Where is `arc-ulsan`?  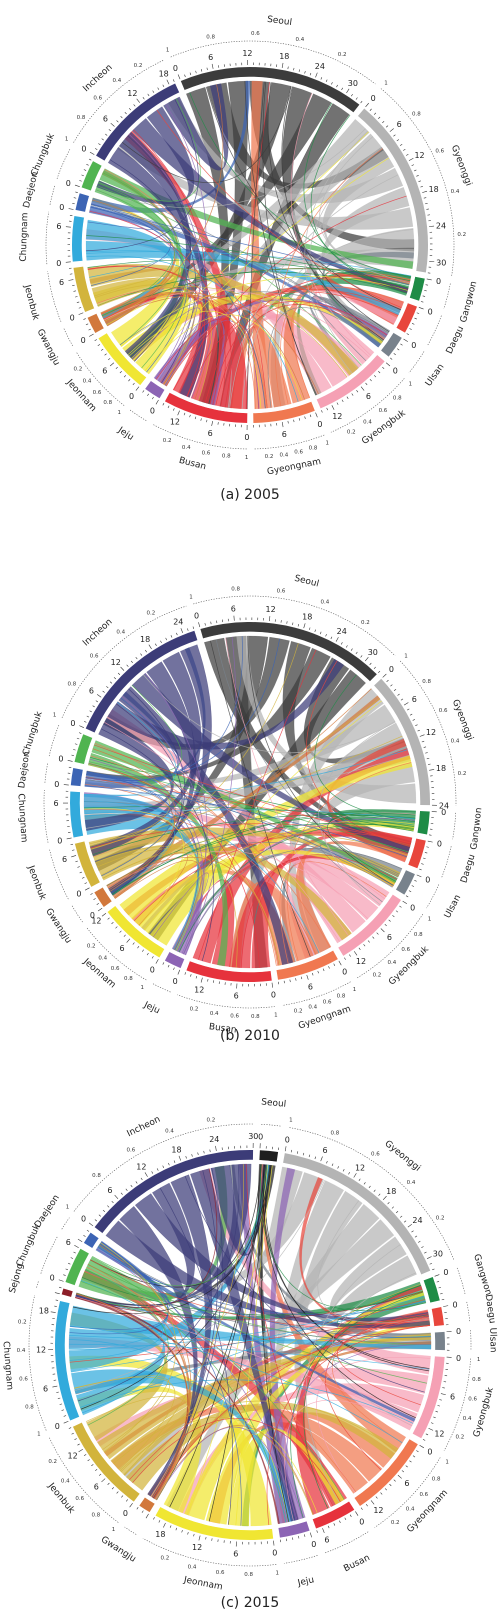
arc-ulsan is located at coordinates (405, 882).